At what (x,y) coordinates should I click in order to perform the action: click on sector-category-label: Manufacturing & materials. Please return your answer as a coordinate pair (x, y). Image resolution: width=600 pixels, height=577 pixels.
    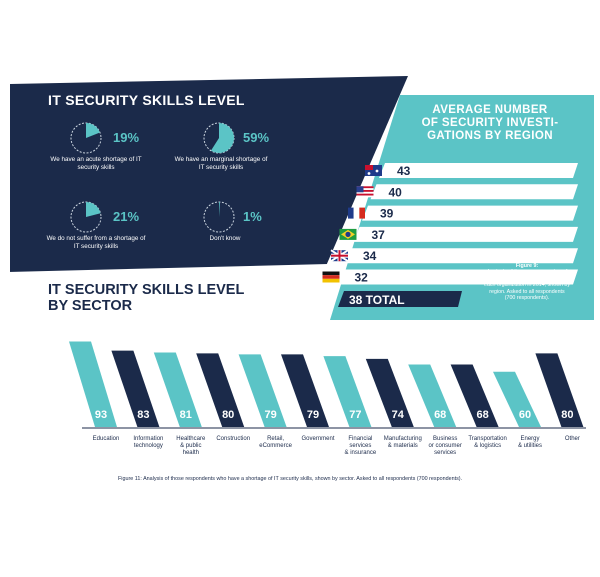
    Looking at the image, I should click on (403, 443).